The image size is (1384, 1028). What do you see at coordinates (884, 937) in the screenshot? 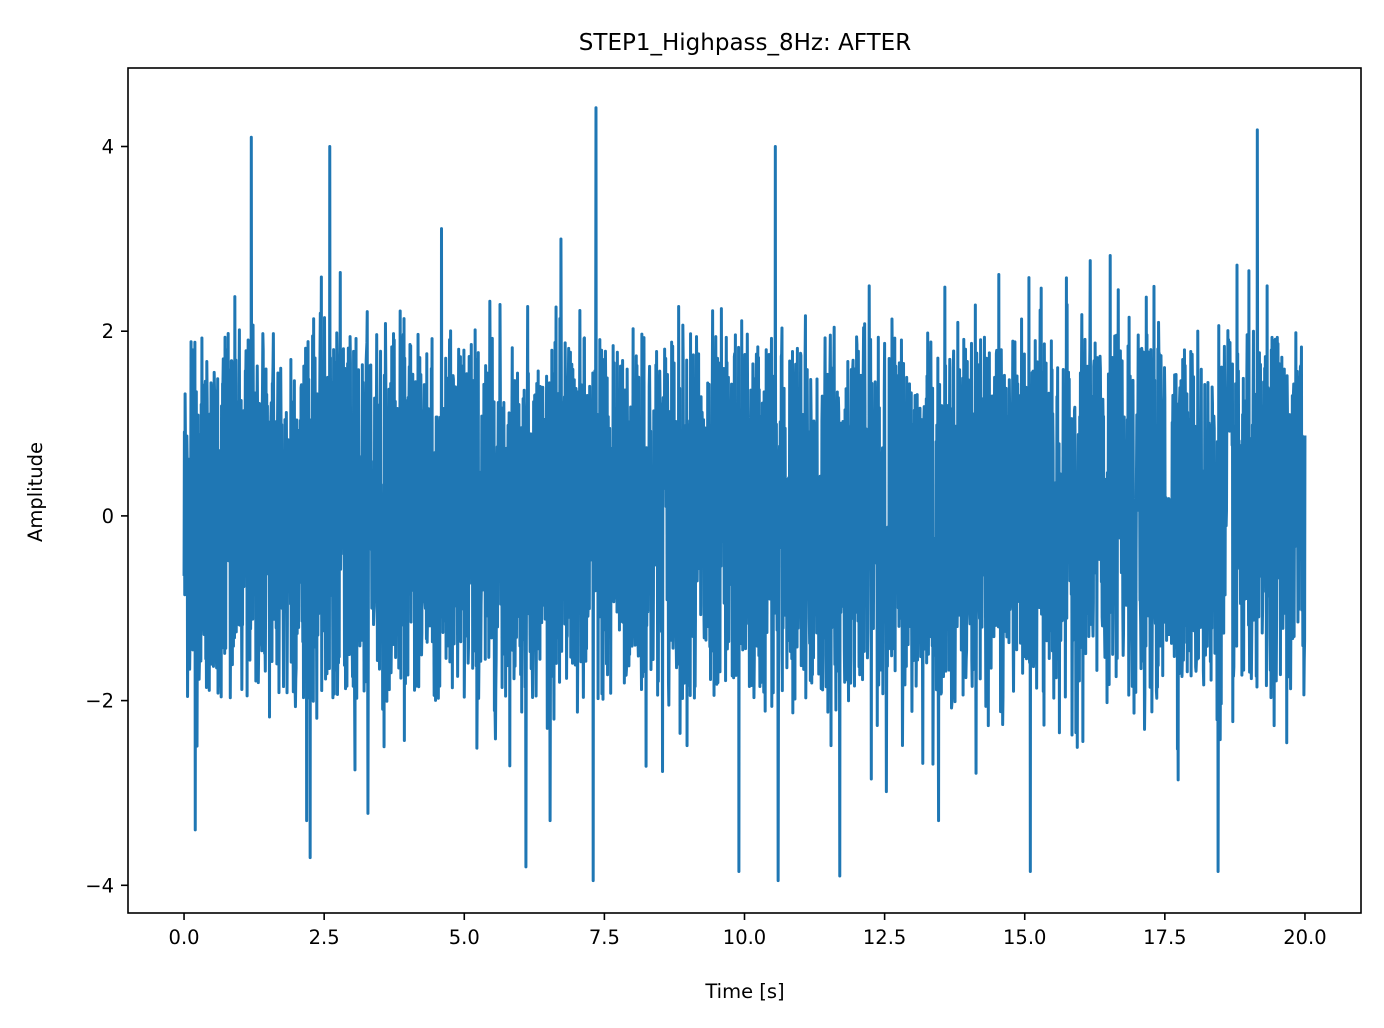
I see `x-tick-label: 12.5` at bounding box center [884, 937].